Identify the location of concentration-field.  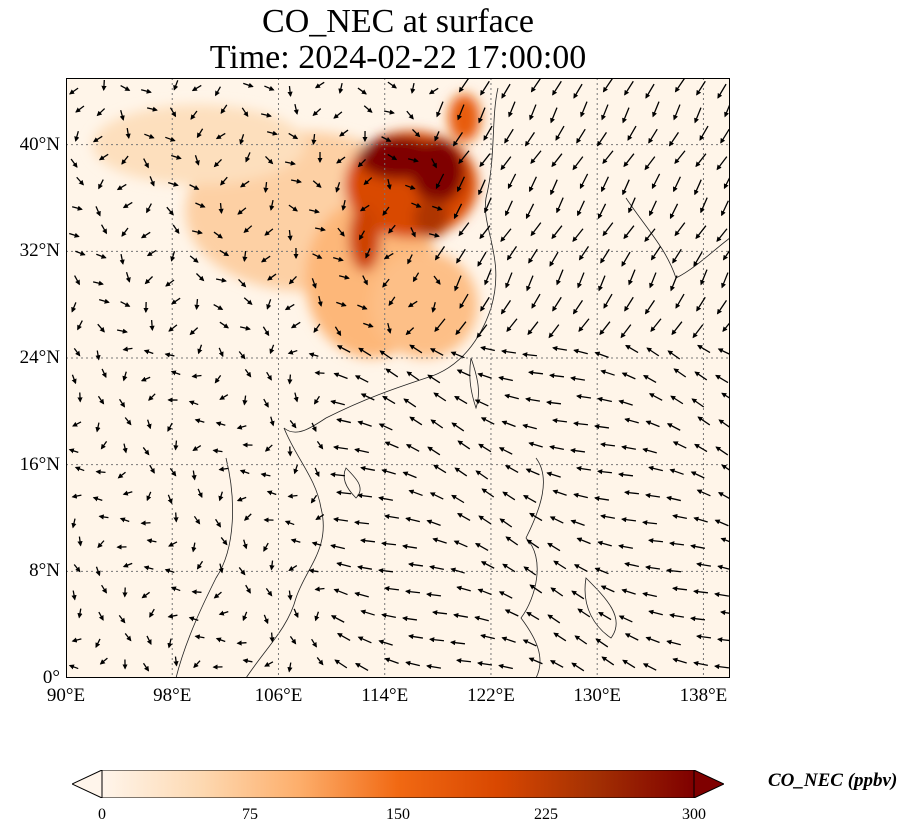
(286, 226).